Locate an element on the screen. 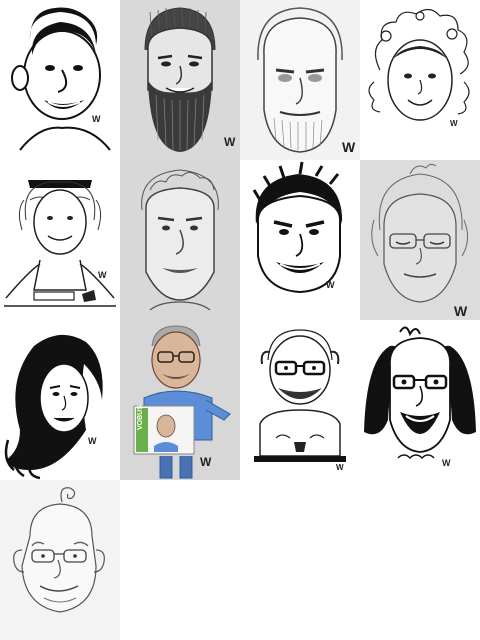 This screenshot has height=640, width=480. caricature-4: W is located at coordinates (420, 80).